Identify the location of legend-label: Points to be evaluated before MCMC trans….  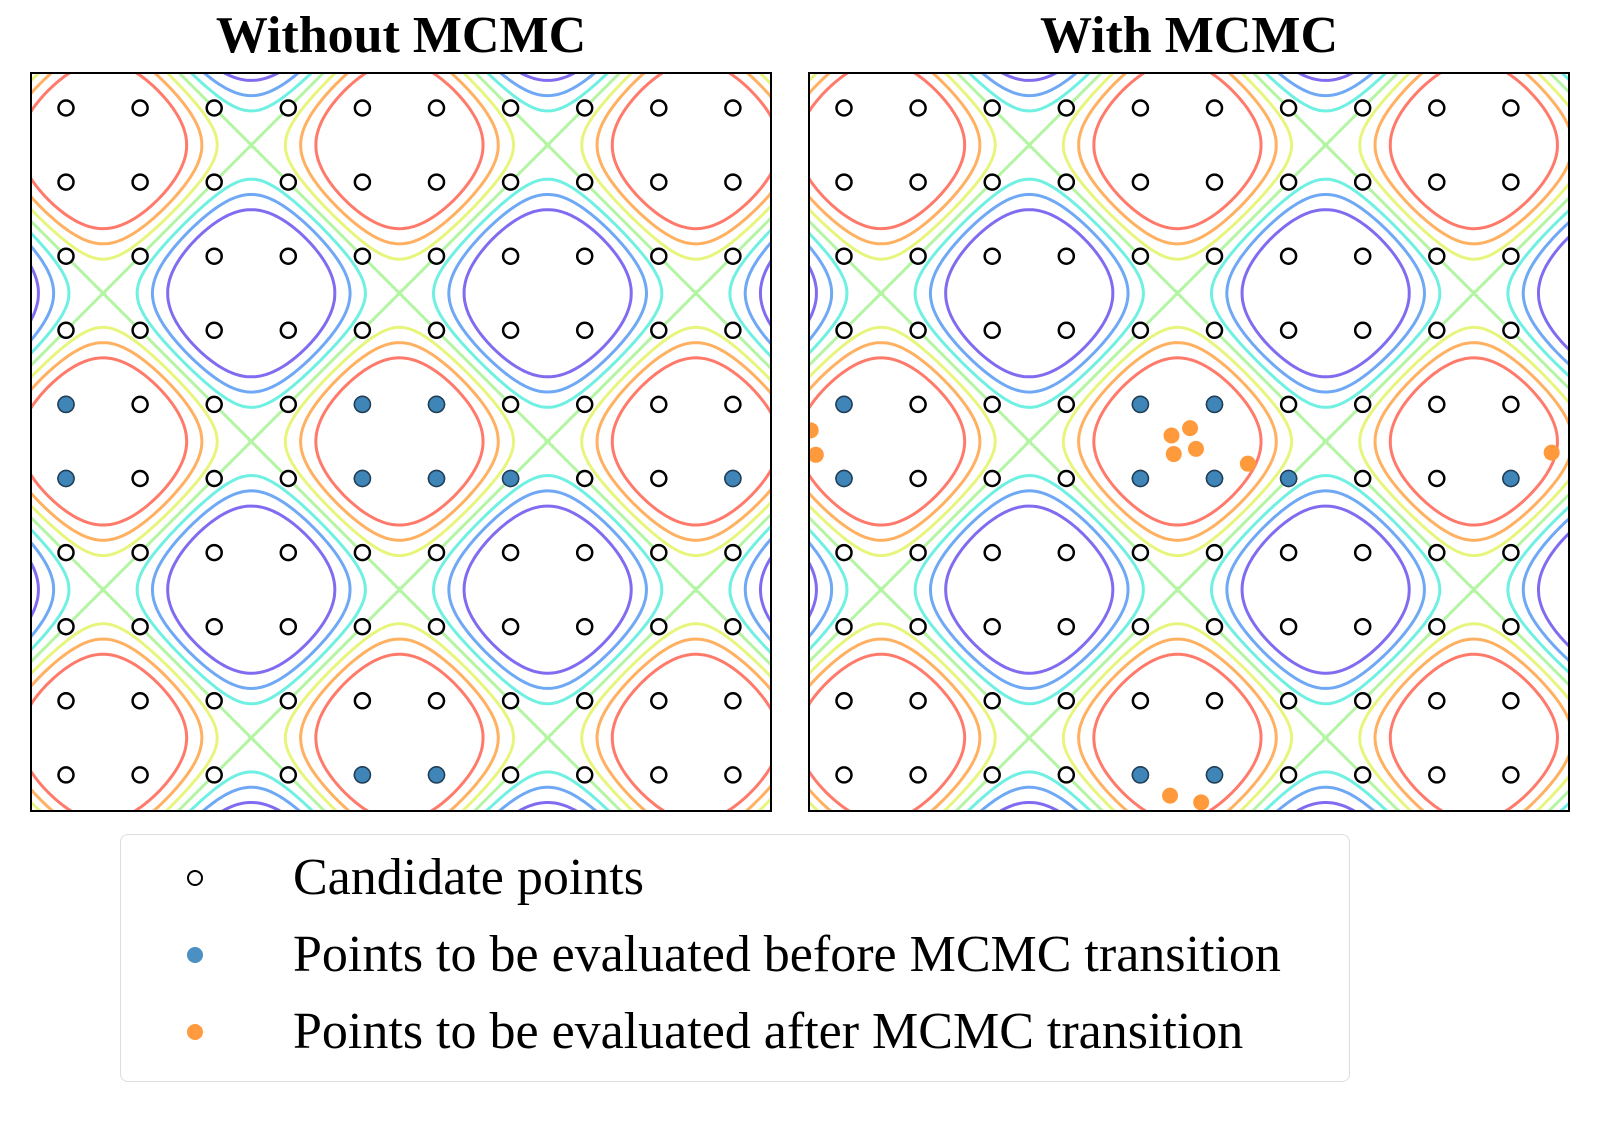
(787, 954).